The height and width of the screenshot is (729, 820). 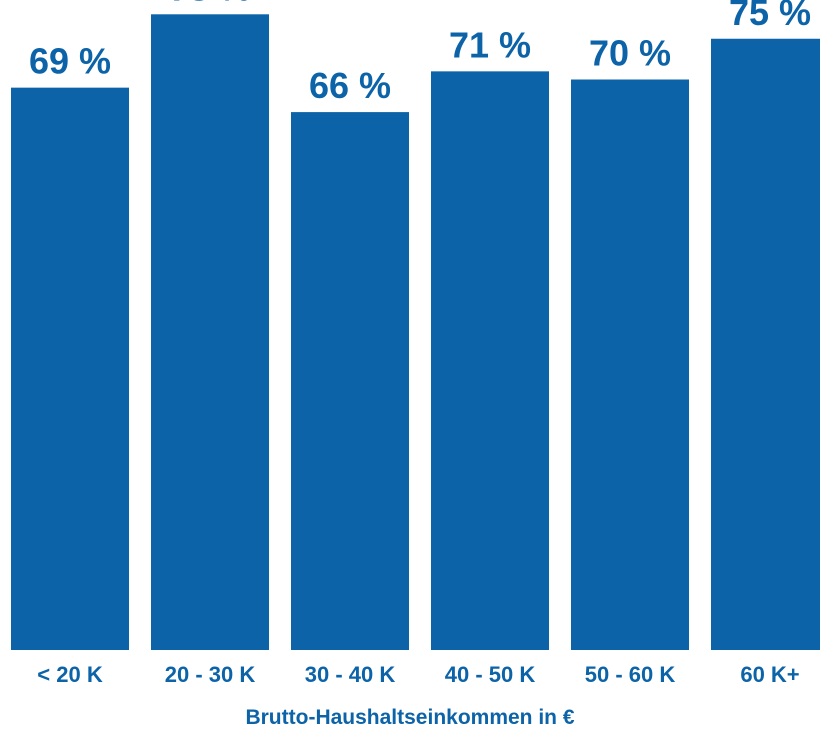 I want to click on value-labels-group: 69 % 78 % 66 % 71 % 70 % 75 %, so click(x=420, y=53).